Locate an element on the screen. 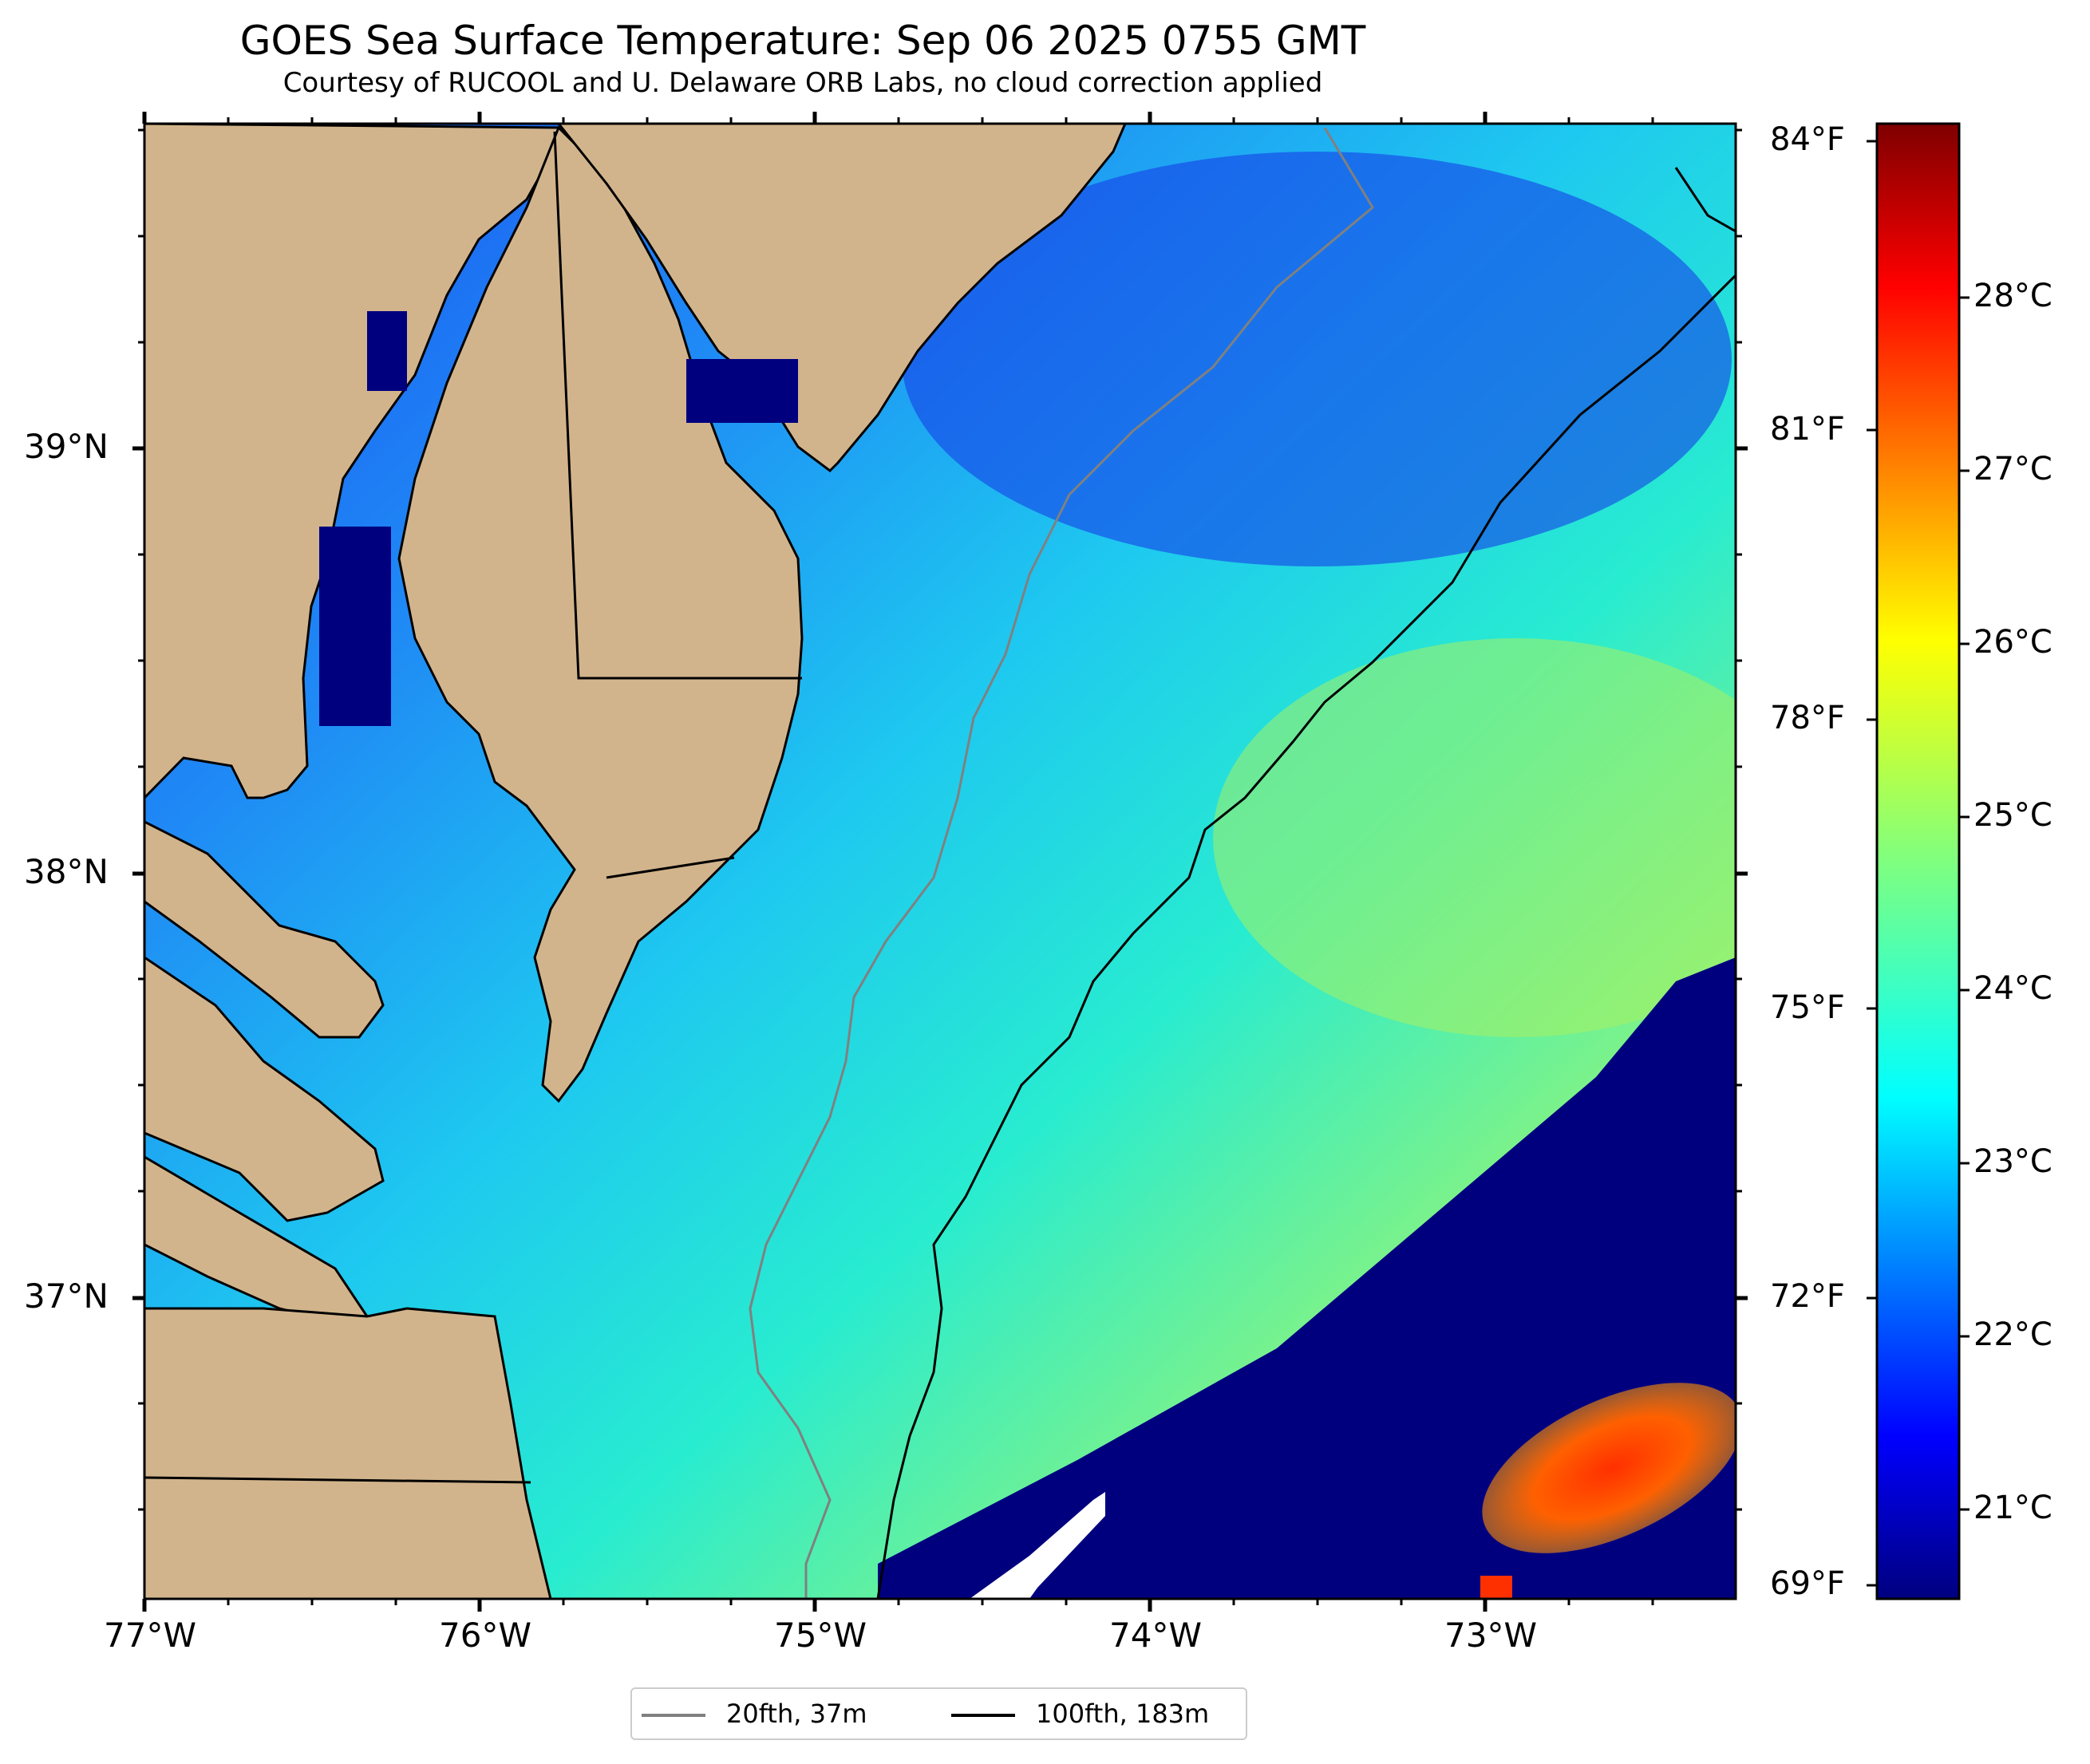  warm-slope-water is located at coordinates (1474, 837).